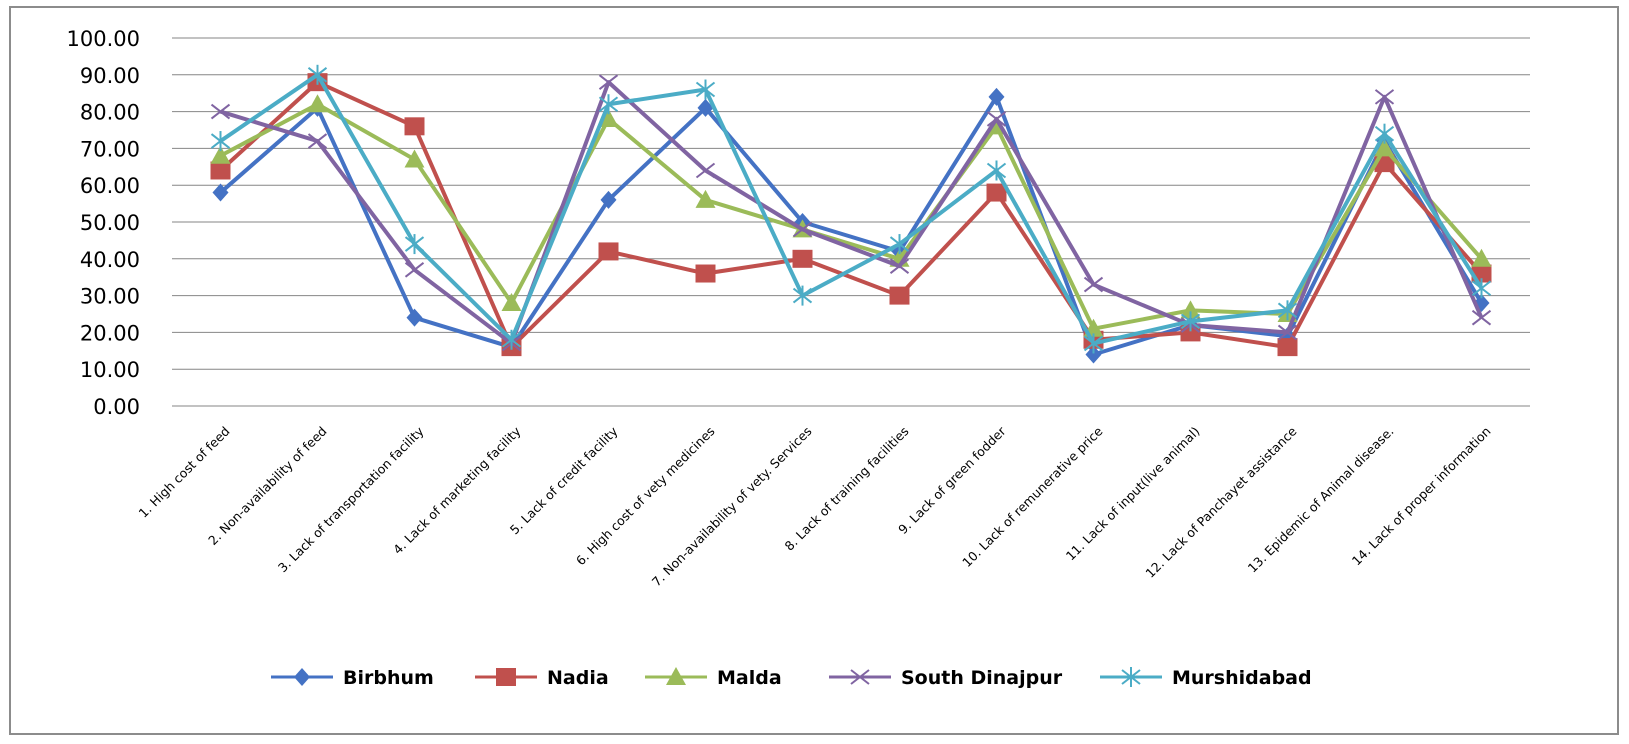 This screenshot has height=744, width=1629. I want to click on legend-label: Malda, so click(749, 678).